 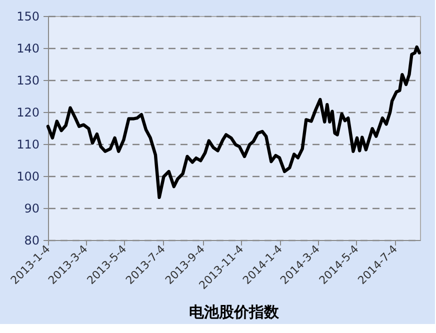 I want to click on y-tick-label: 100, so click(x=28, y=177).